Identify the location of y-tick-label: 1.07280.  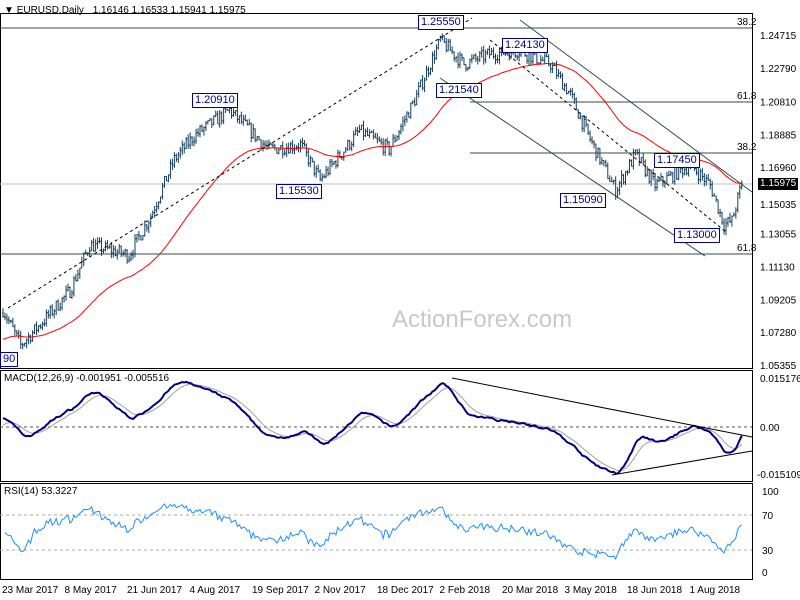
(778, 333).